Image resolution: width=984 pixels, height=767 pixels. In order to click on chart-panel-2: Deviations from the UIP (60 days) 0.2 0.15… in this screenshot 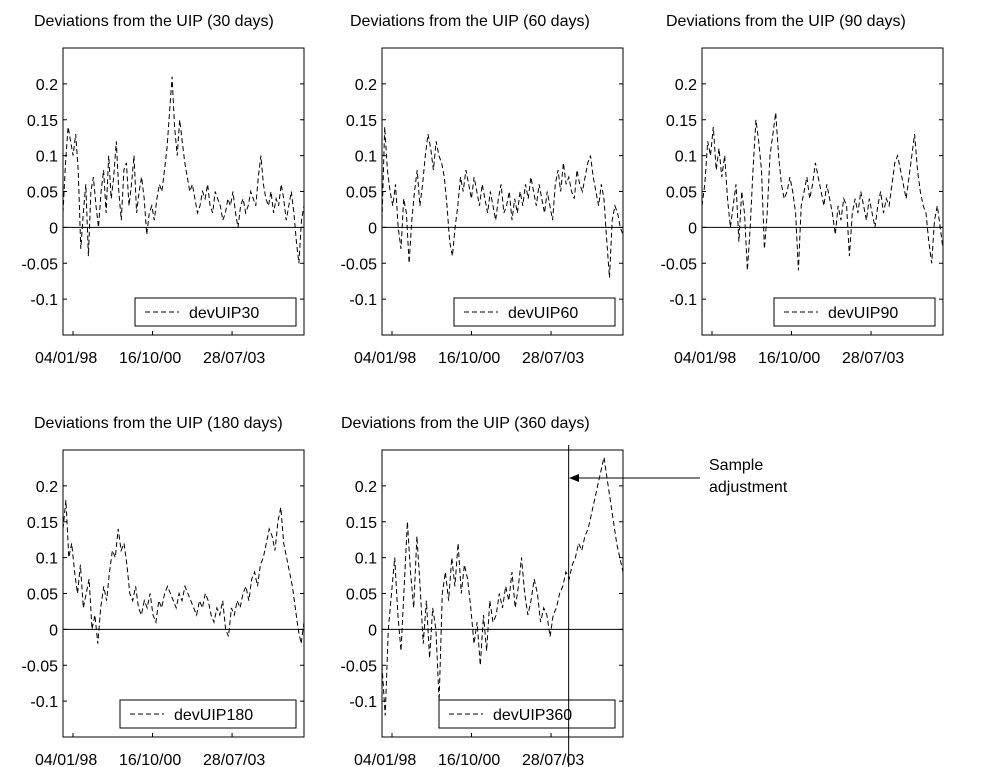, I will do `click(482, 190)`.